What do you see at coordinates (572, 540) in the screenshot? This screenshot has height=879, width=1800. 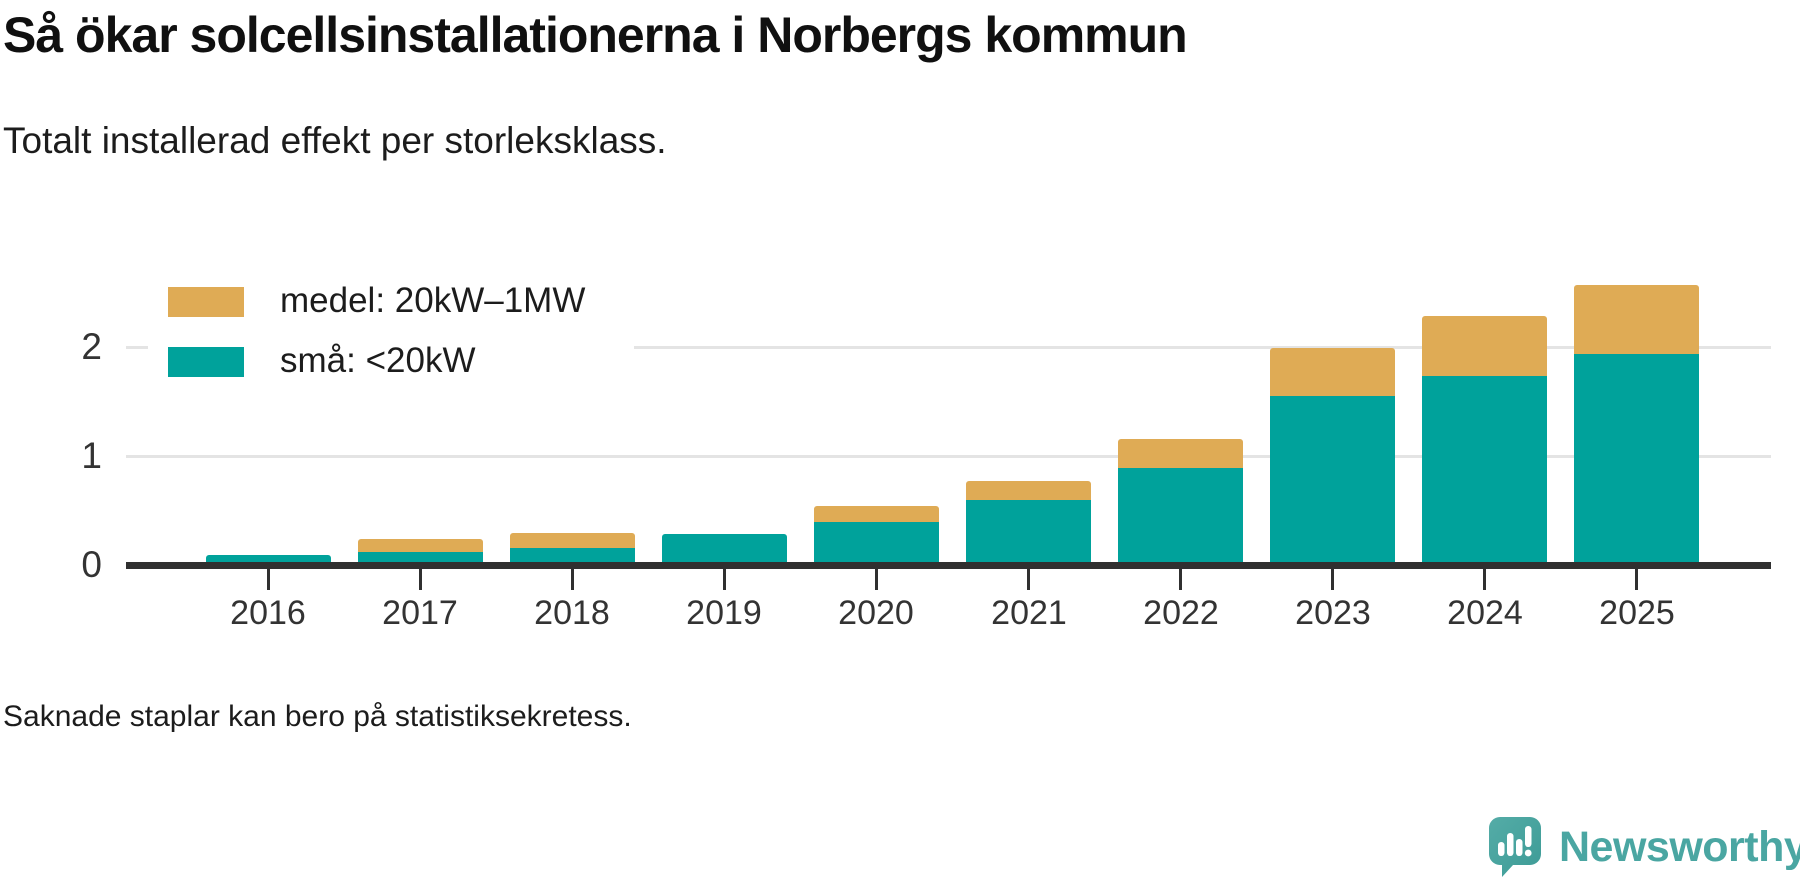 I see `bar-segment-medel-2018` at bounding box center [572, 540].